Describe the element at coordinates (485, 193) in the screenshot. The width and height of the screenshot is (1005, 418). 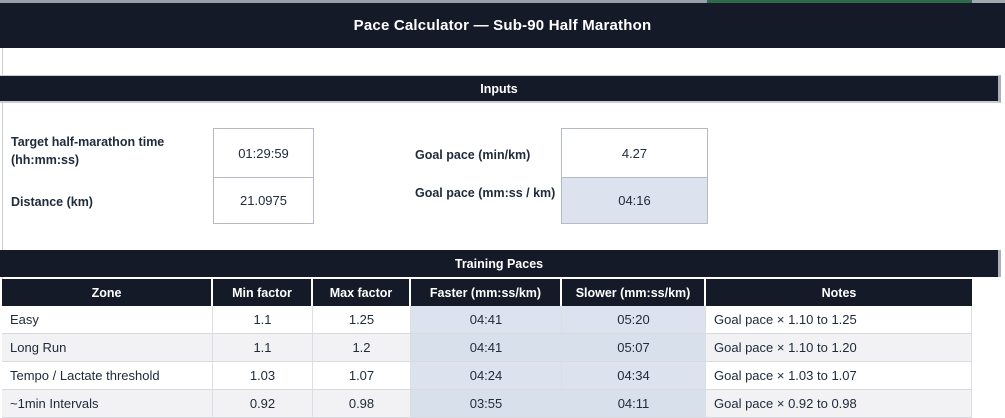
I see `goal-pace-mmss-label: Goal pace (mm:ss / km)` at that location.